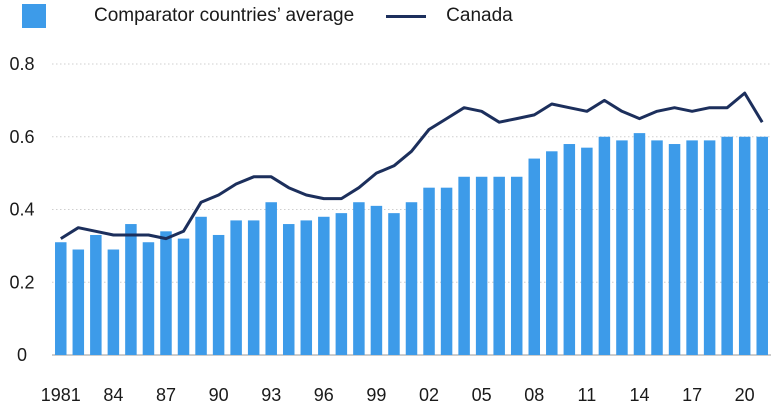 This screenshot has width=774, height=409. Describe the element at coordinates (479, 15) in the screenshot. I see `legend-label-canada: Canada` at that location.